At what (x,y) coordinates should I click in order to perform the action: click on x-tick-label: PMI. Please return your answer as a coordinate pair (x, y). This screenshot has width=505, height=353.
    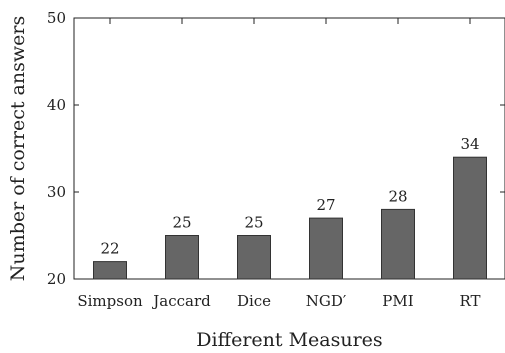
    Looking at the image, I should click on (397, 301).